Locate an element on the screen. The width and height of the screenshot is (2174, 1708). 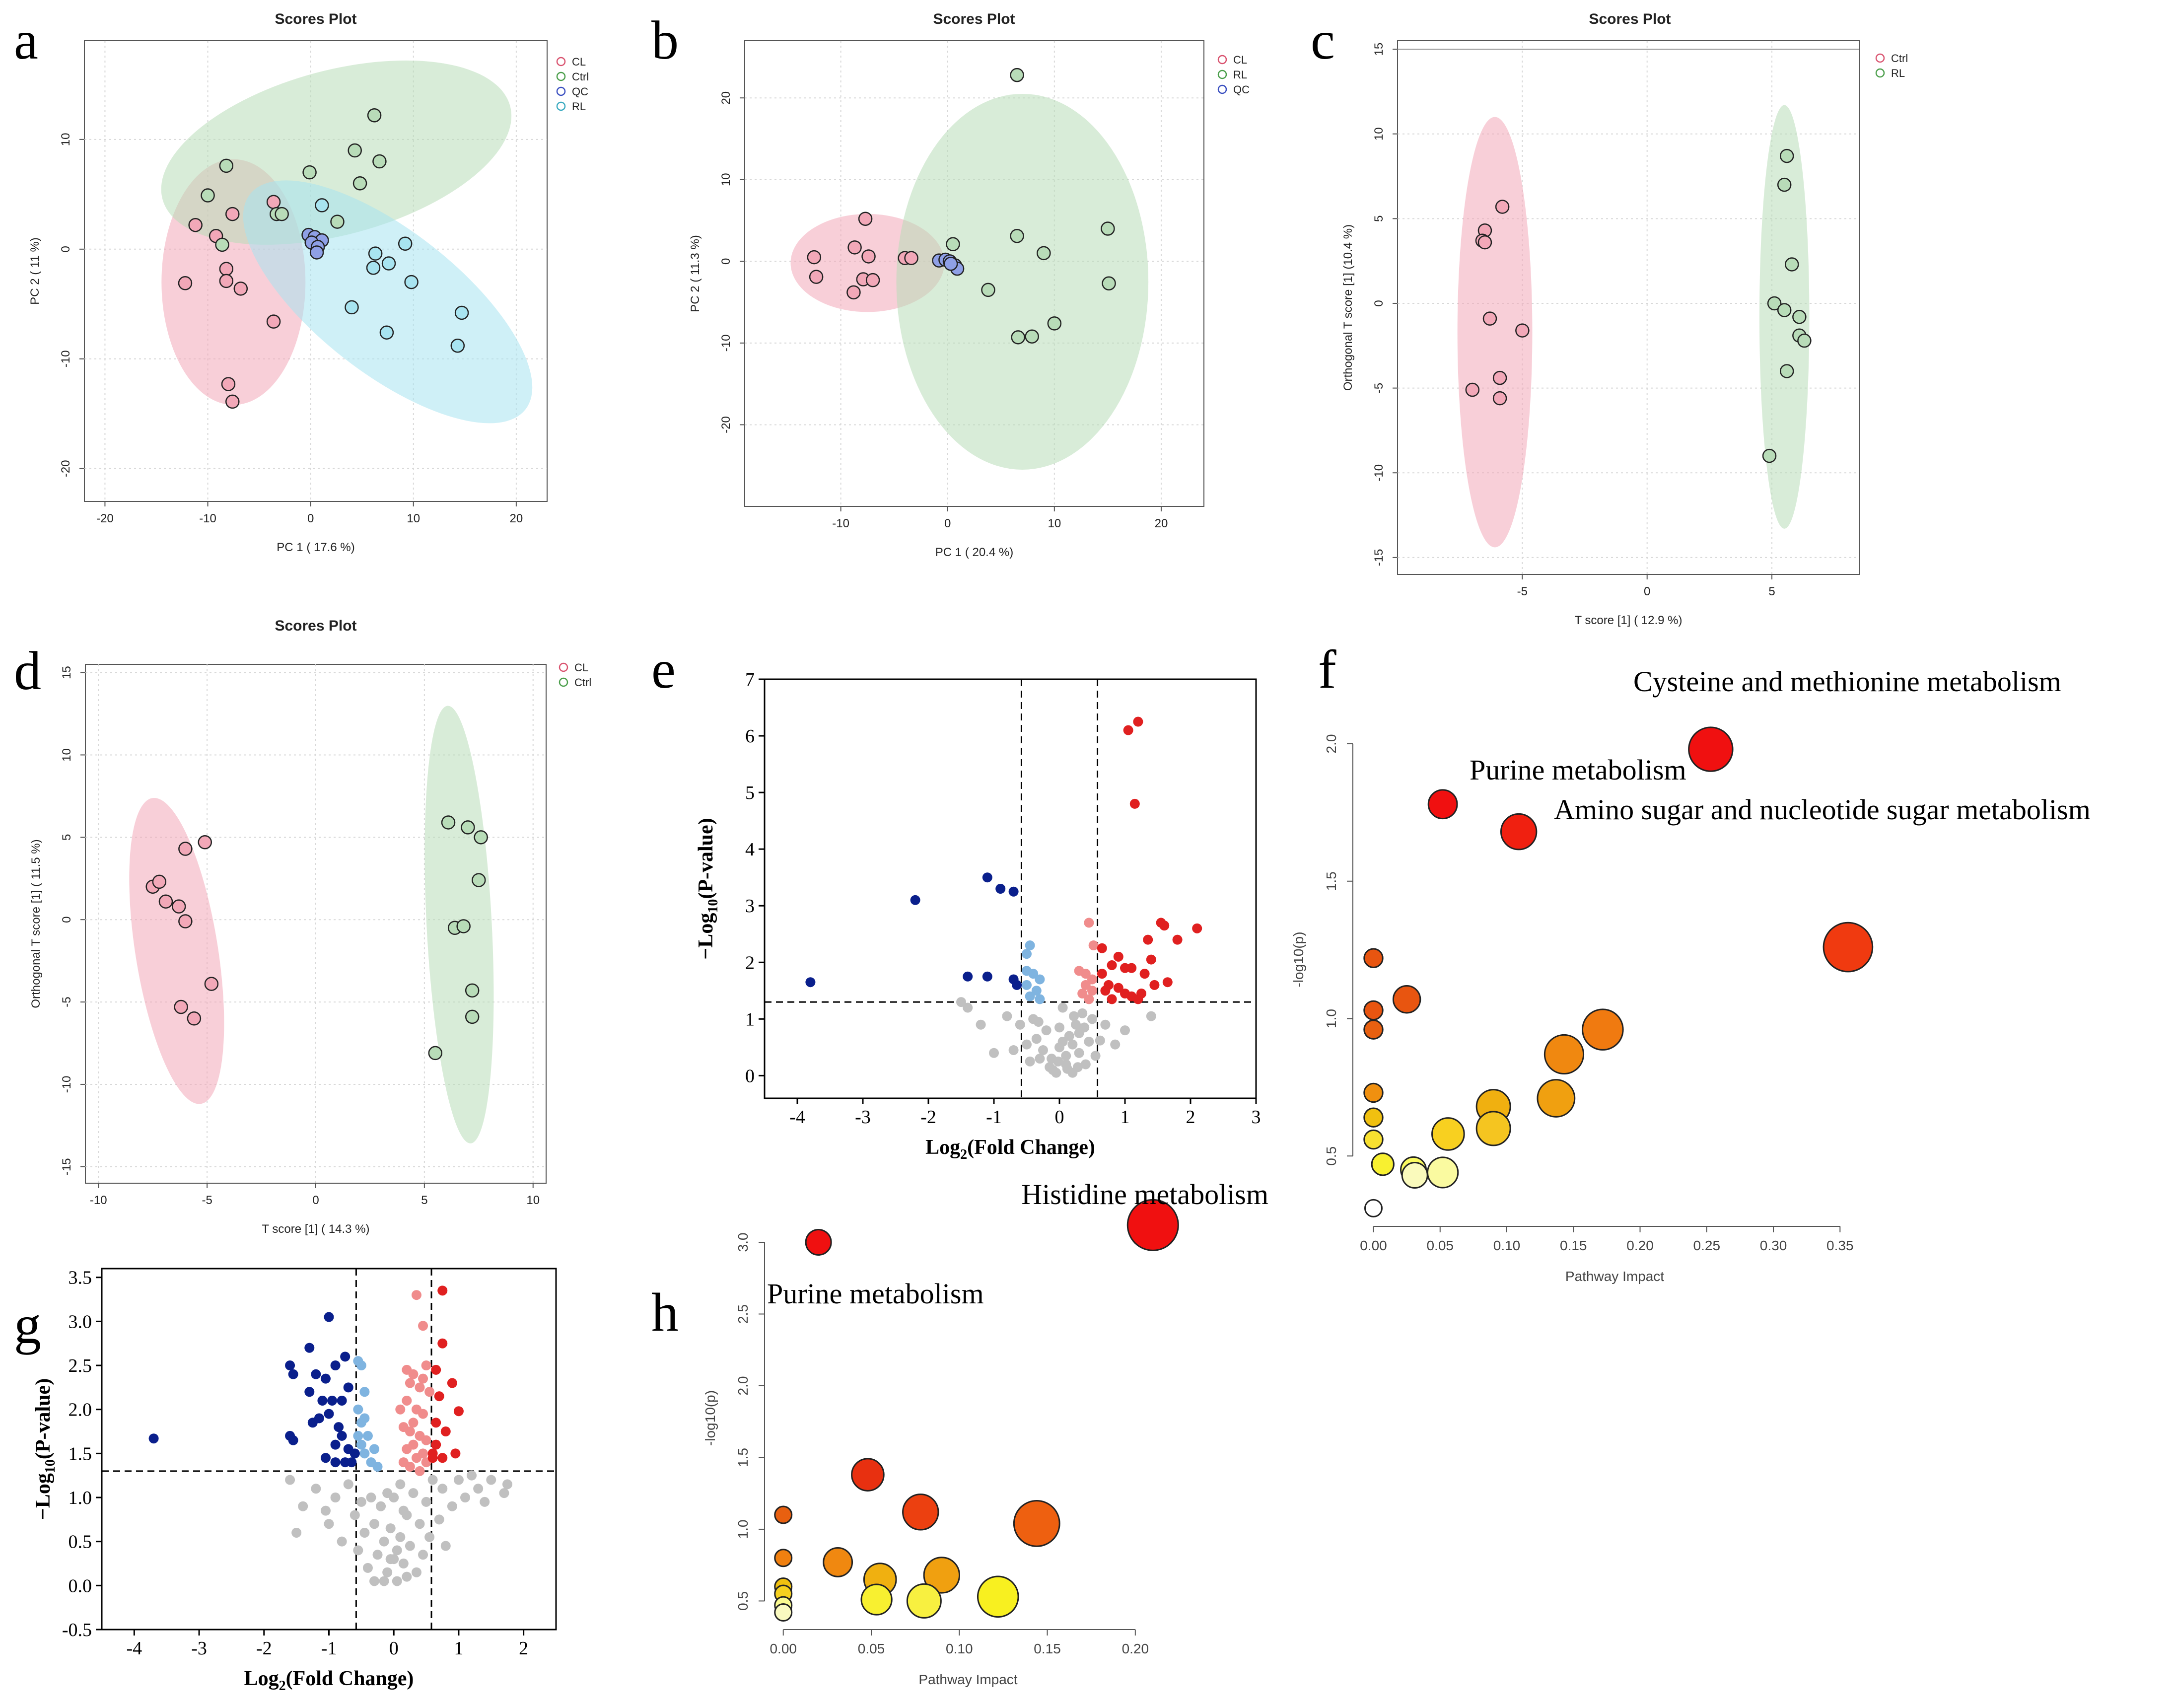
x-tick-label: -2 is located at coordinates (264, 1648).